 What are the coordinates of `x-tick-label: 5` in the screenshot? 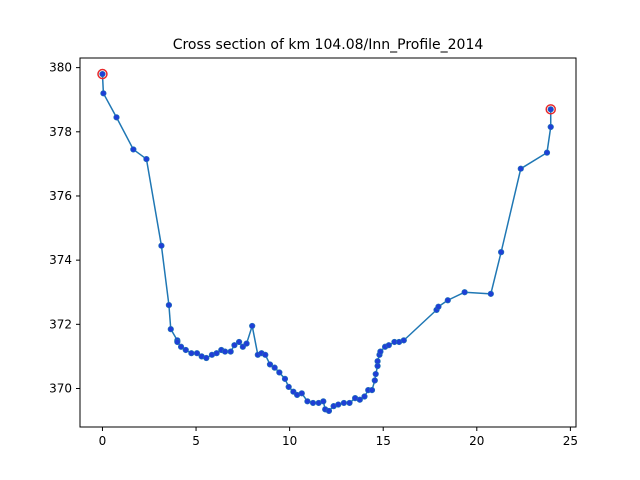 It's located at (196, 441).